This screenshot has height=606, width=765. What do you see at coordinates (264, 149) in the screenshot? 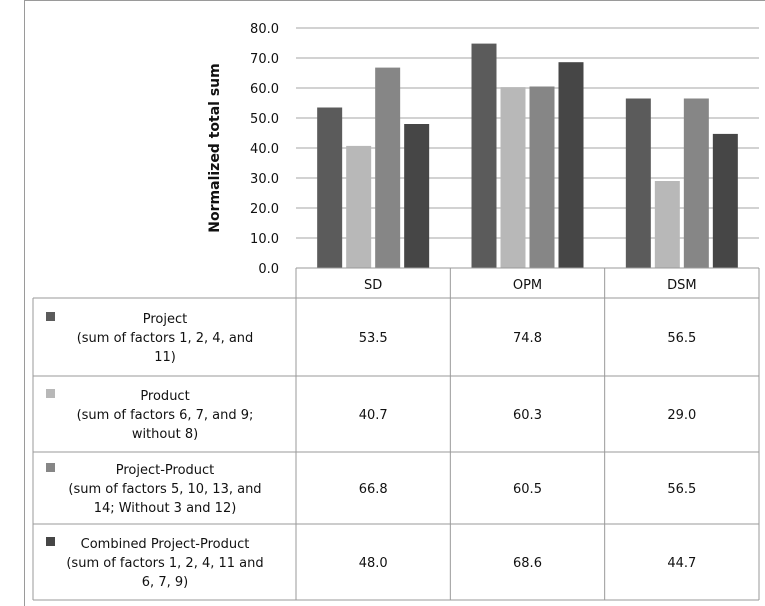
I see `y-tick-label: 40.0` at bounding box center [264, 149].